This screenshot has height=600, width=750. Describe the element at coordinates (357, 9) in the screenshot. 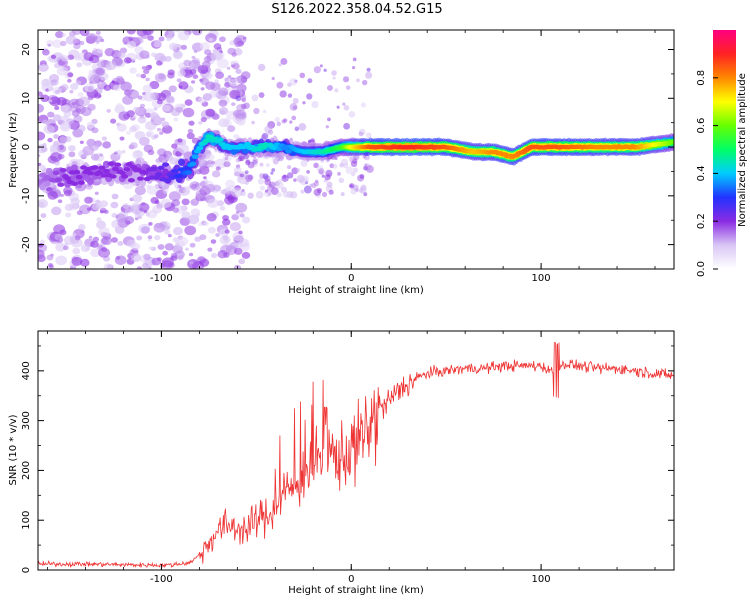

I see `page-title: S126.2022.358.04.52.G15` at that location.